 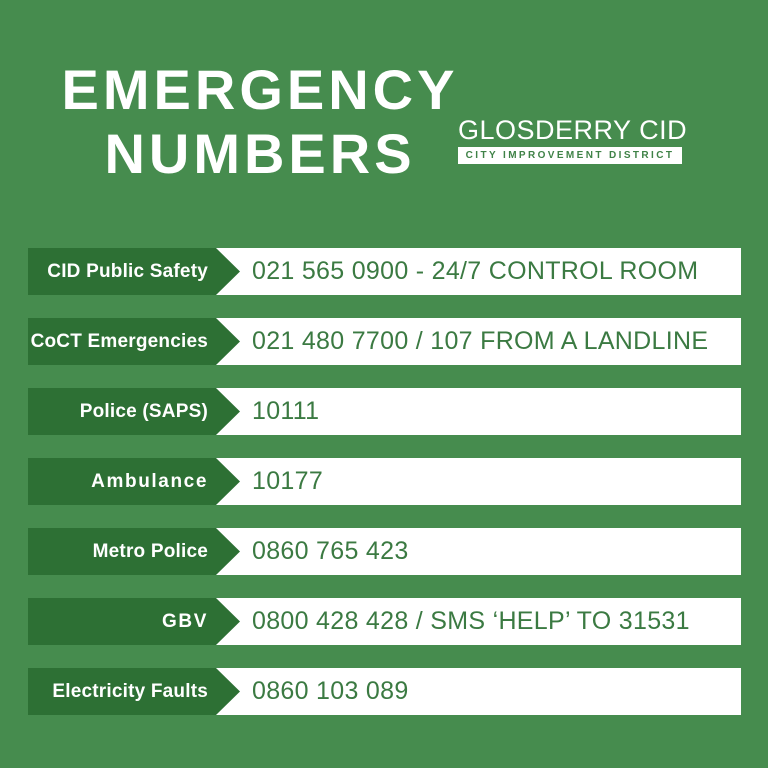 I want to click on glosderry-cid-logo: GLOSDERRY CID CITY IMPROVEMENT DISTRICT, so click(x=573, y=137).